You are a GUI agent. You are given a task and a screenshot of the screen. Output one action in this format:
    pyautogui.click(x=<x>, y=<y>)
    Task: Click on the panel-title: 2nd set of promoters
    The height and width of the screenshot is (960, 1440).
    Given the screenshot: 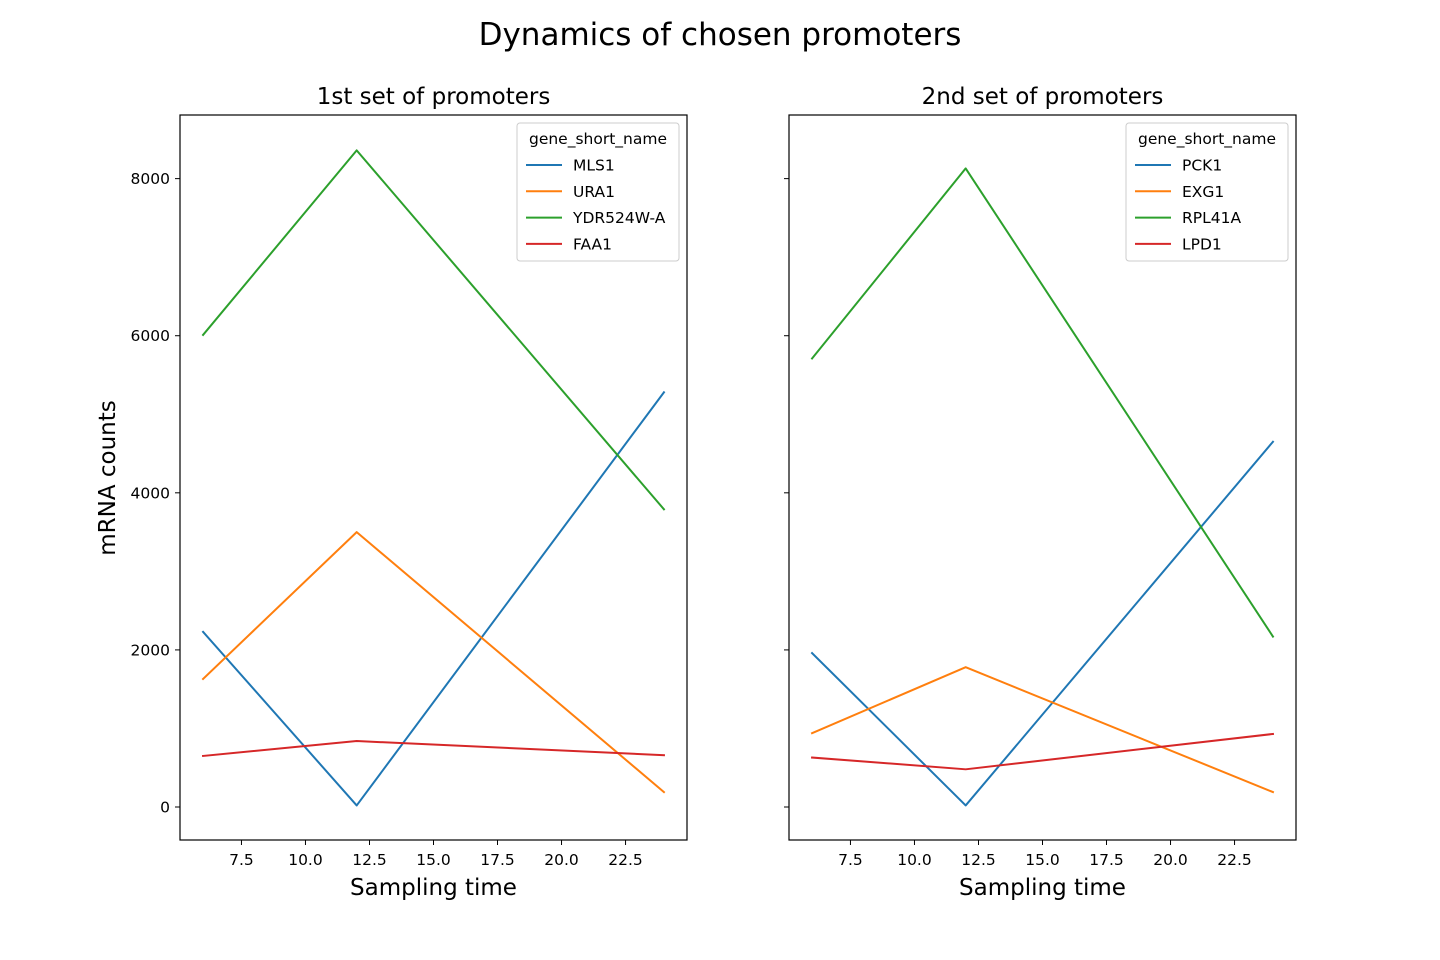 What is the action you would take?
    pyautogui.click(x=1043, y=97)
    